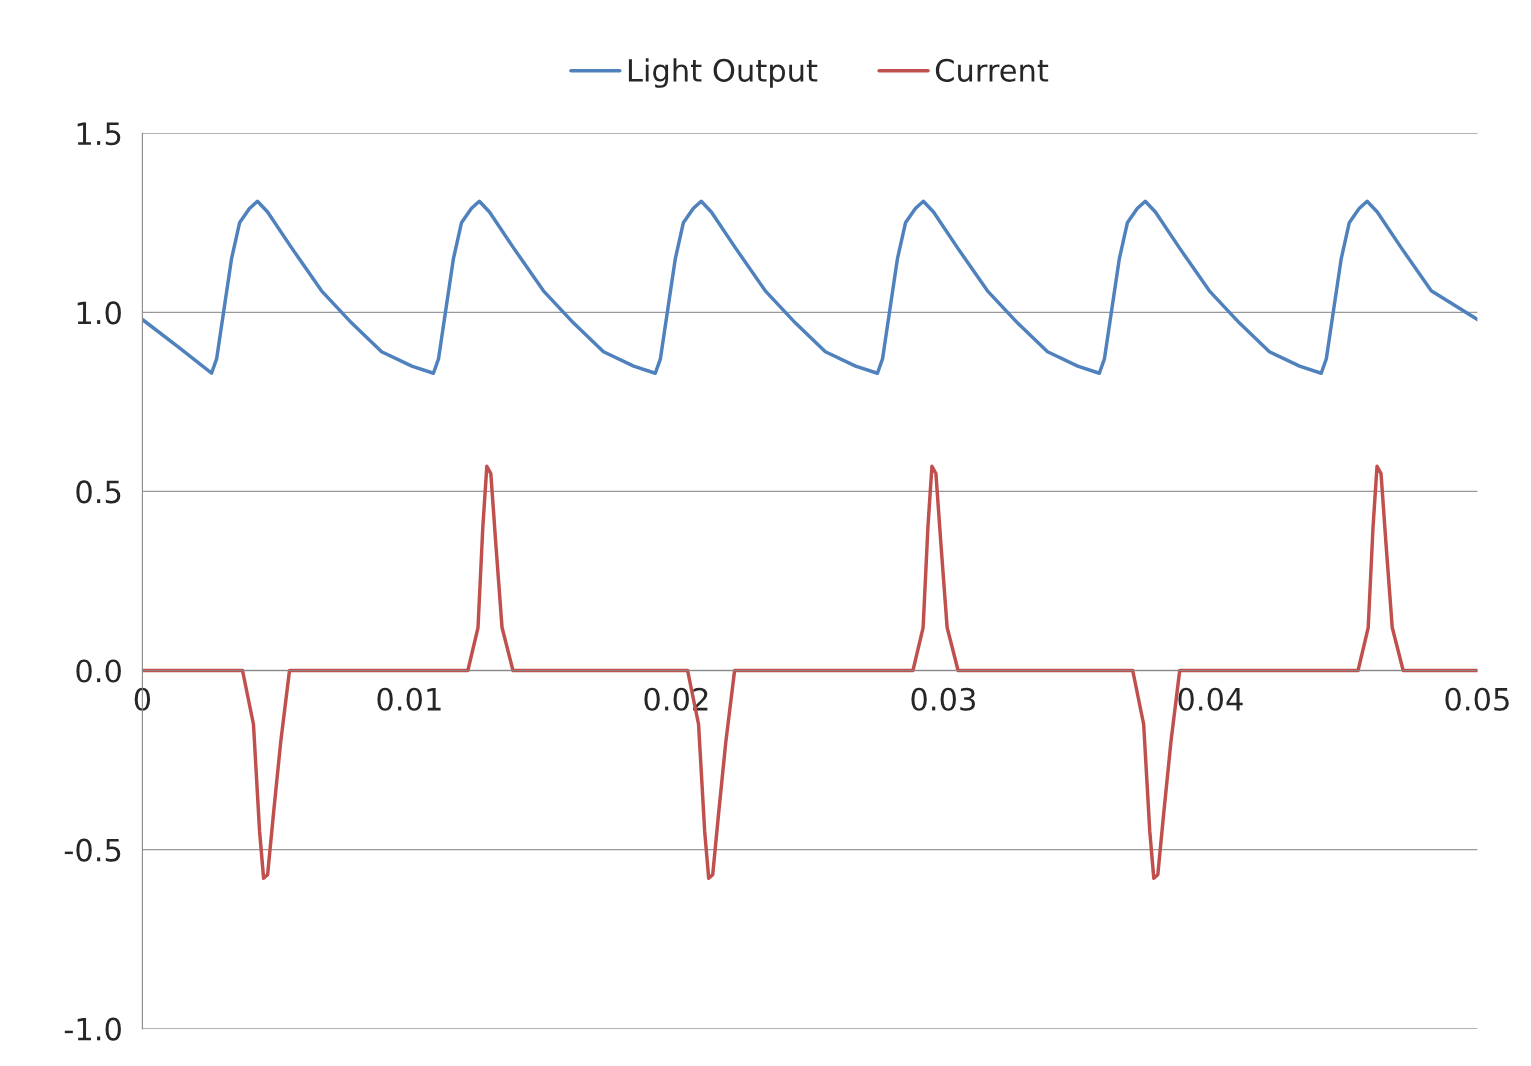 This screenshot has width=1531, height=1066. What do you see at coordinates (1477, 699) in the screenshot?
I see `x-tick-label: 0.05` at bounding box center [1477, 699].